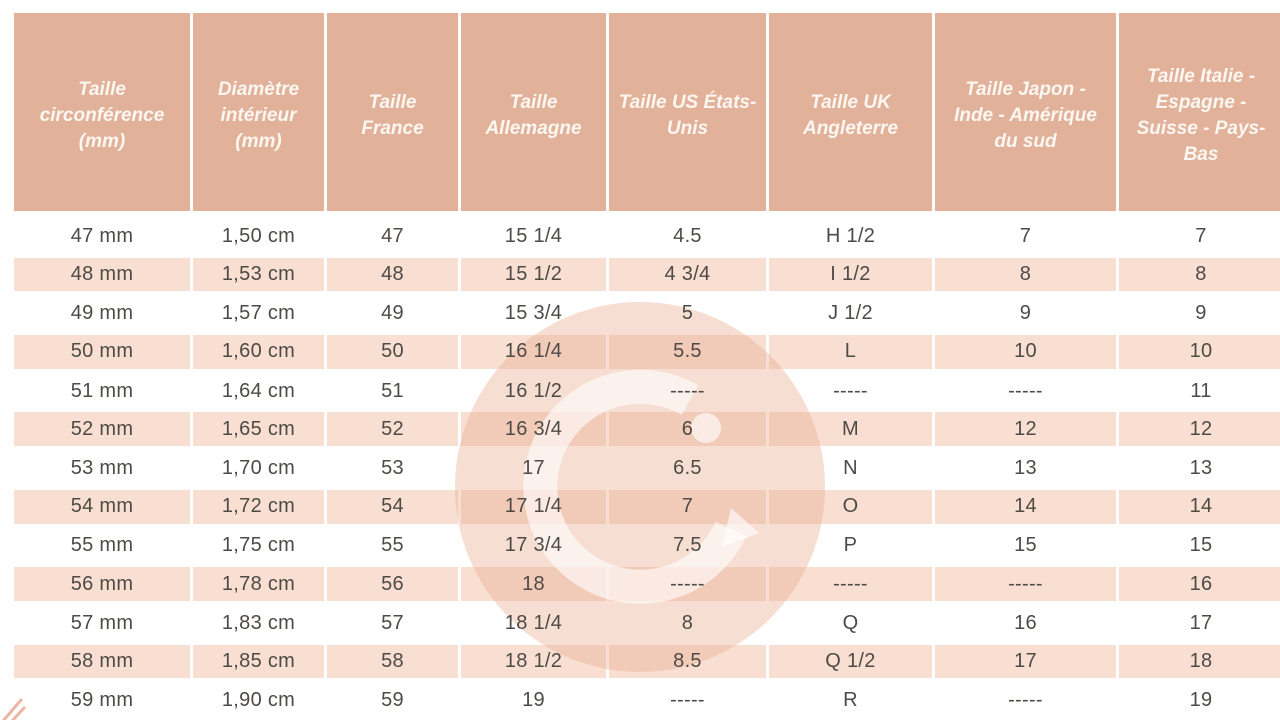 The image size is (1280, 720). I want to click on table-cell: O, so click(850, 507).